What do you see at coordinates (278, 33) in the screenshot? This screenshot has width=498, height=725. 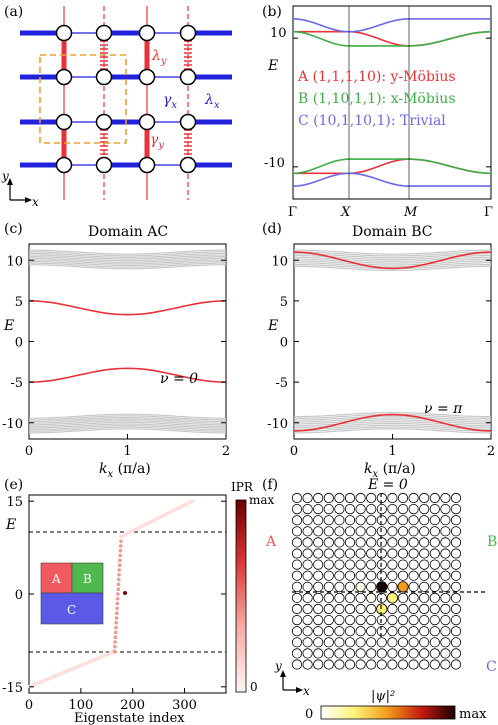 I see `ytick-10: 10` at bounding box center [278, 33].